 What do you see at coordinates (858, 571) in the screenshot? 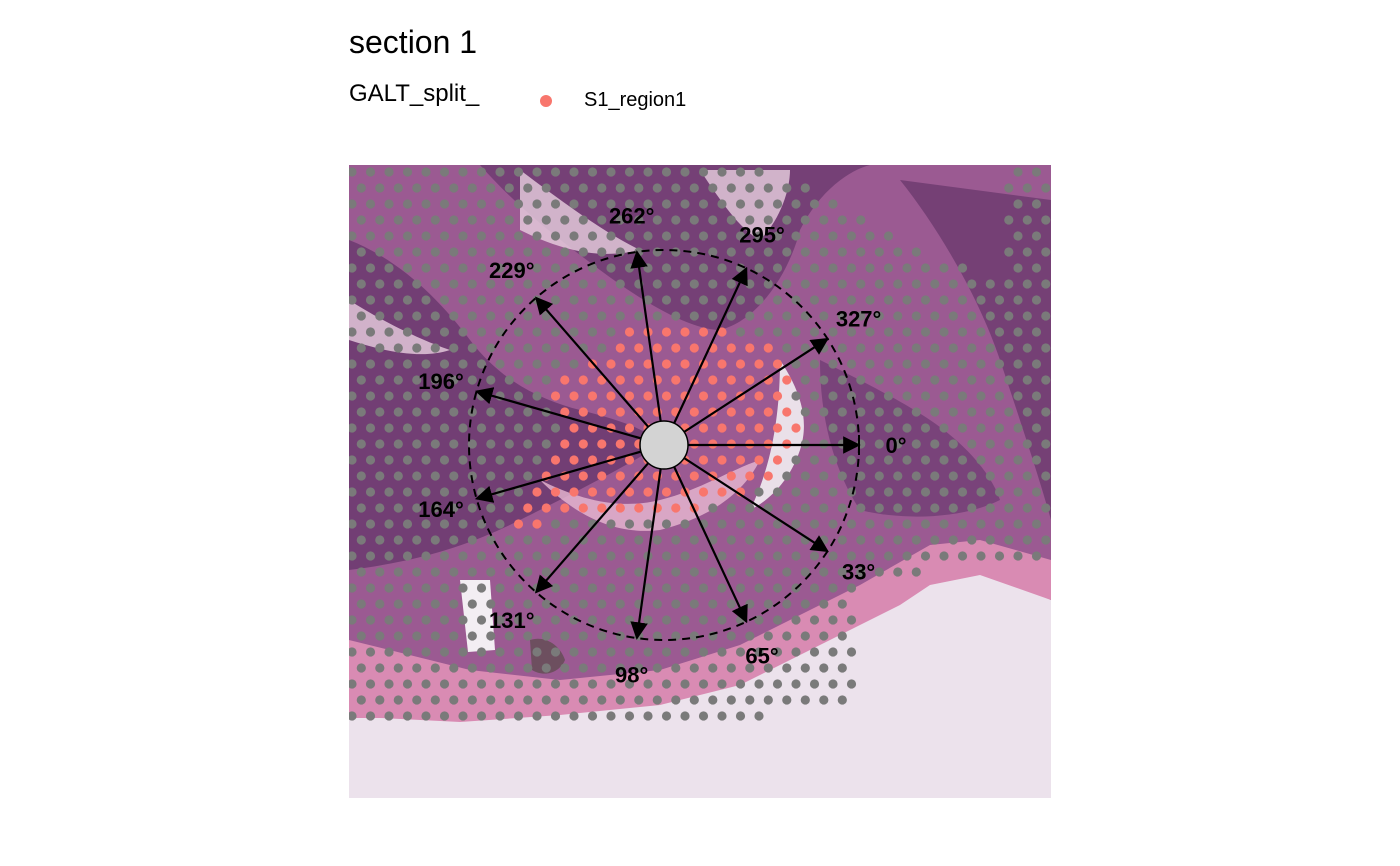
I see `angle-label-33: 33°` at bounding box center [858, 571].